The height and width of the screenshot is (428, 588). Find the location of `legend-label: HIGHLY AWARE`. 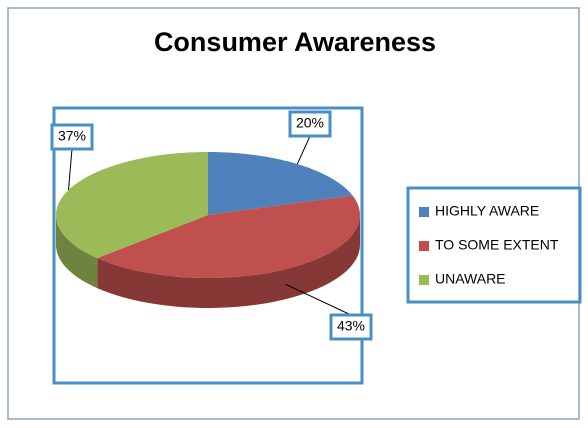

legend-label: HIGHLY AWARE is located at coordinates (487, 211).